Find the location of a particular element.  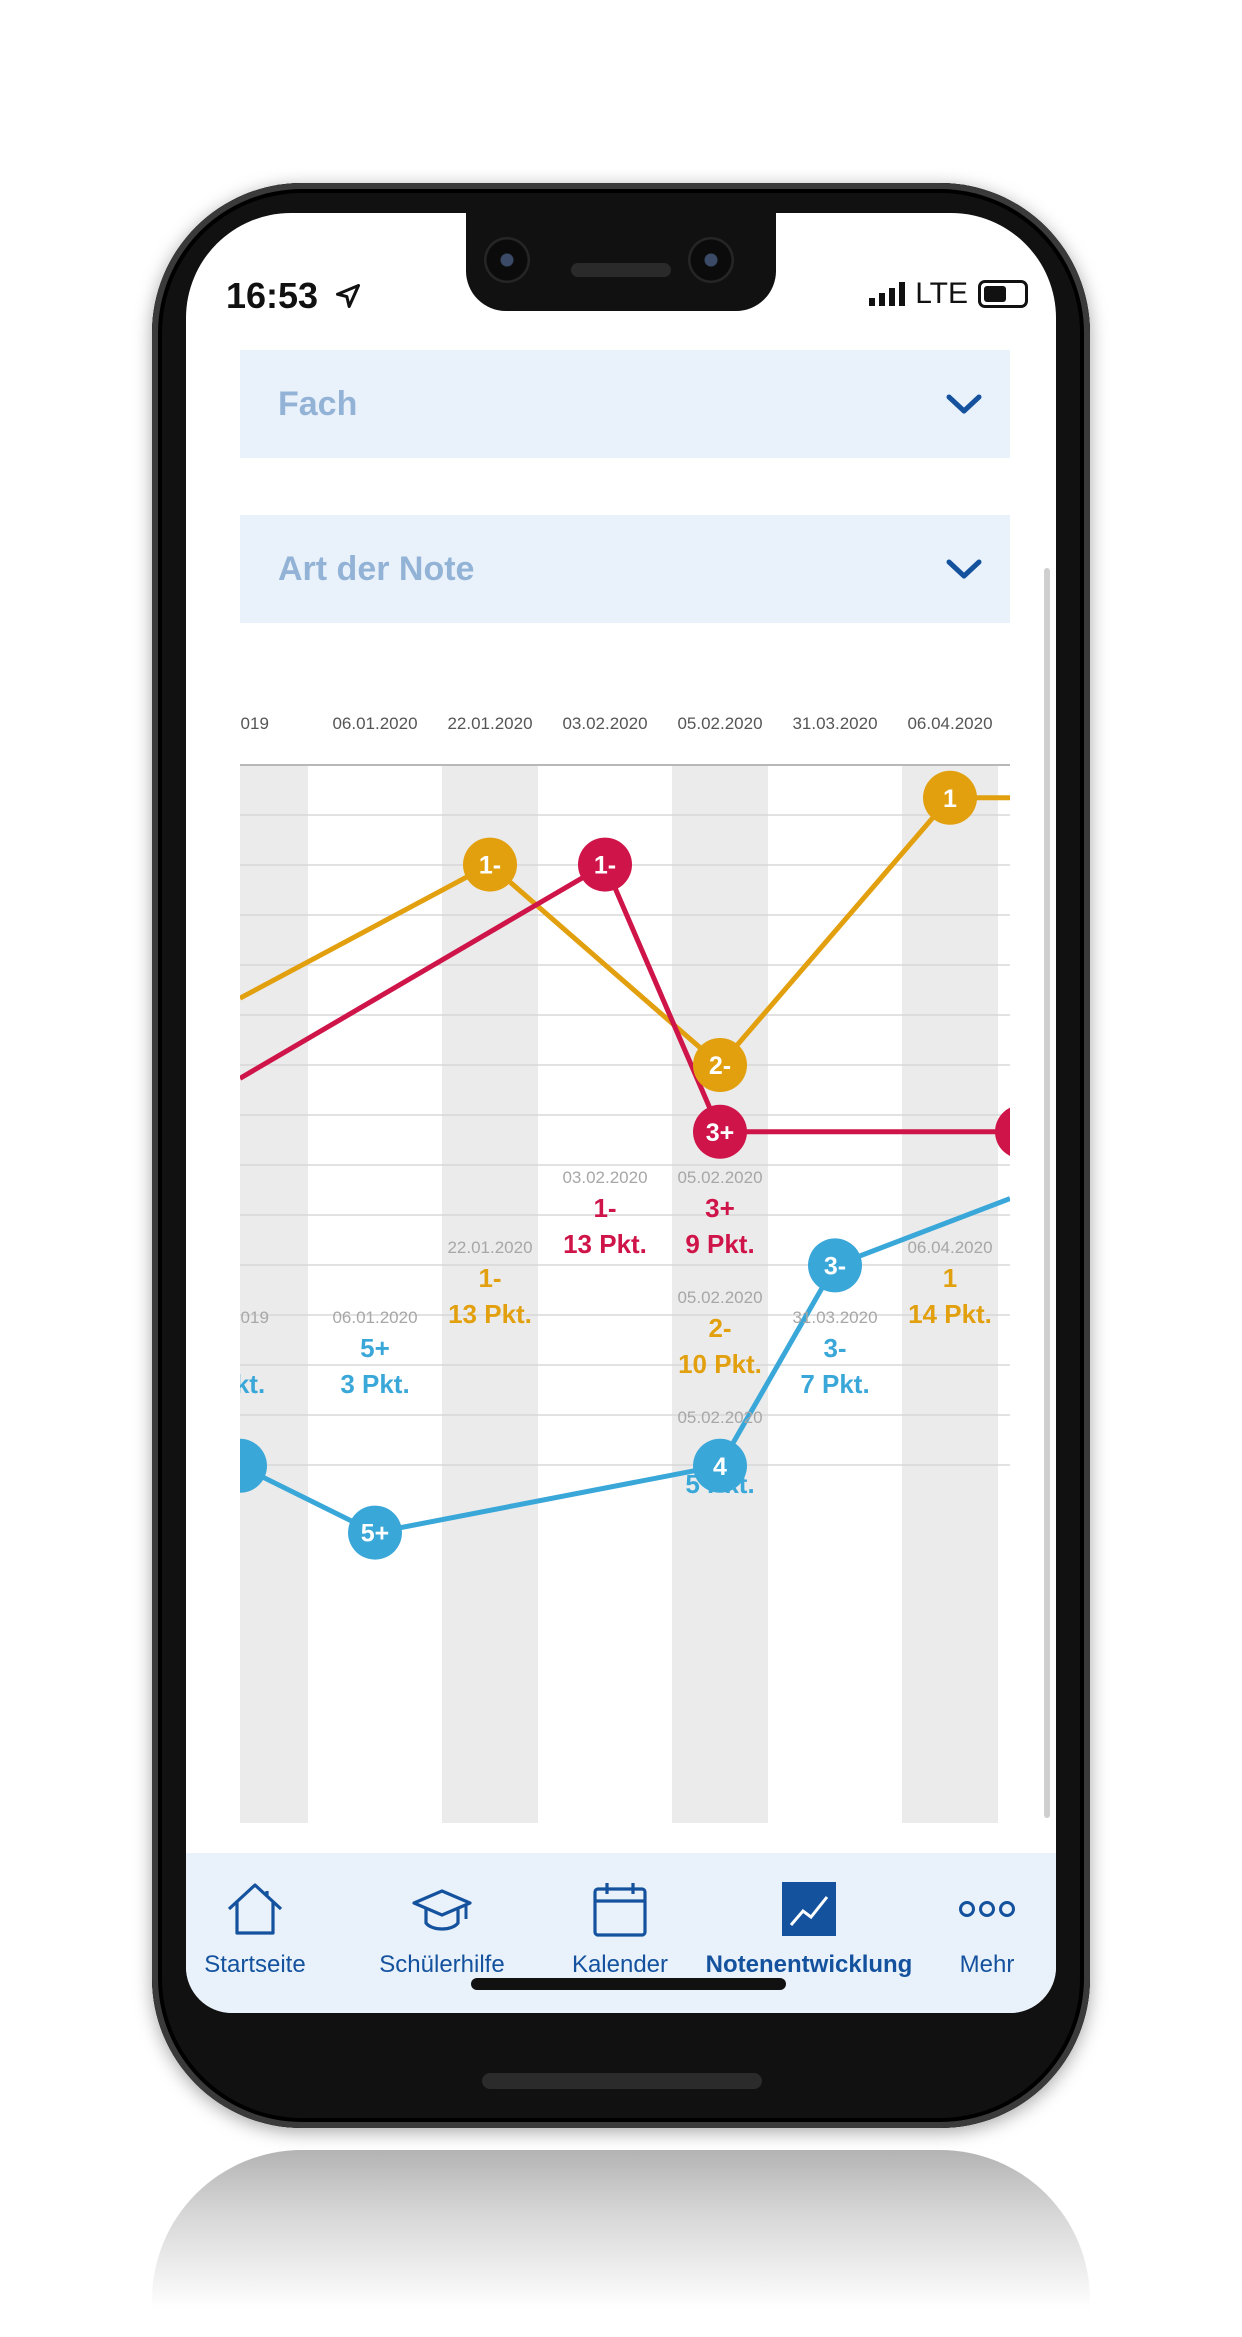

home-icon is located at coordinates (255, 1909).